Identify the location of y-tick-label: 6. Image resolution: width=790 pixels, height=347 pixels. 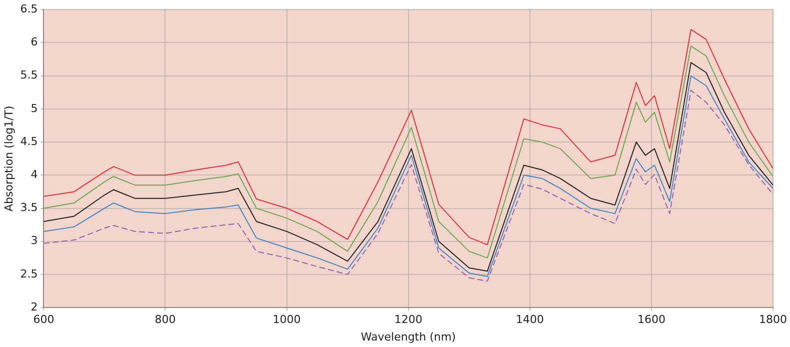
(34, 42).